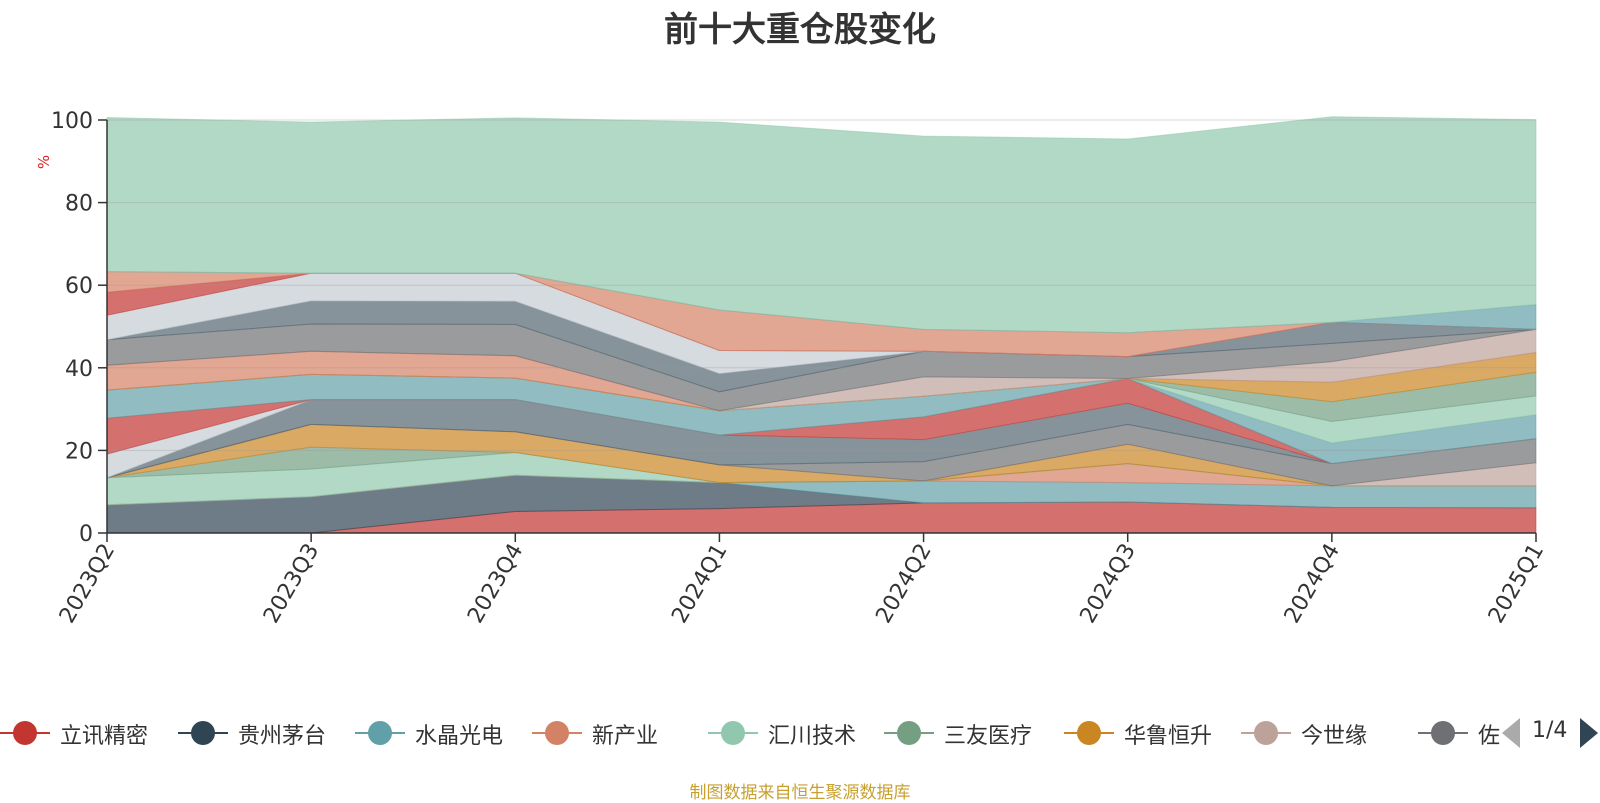  I want to click on pager-page-indicator: 1/4, so click(1550, 730).